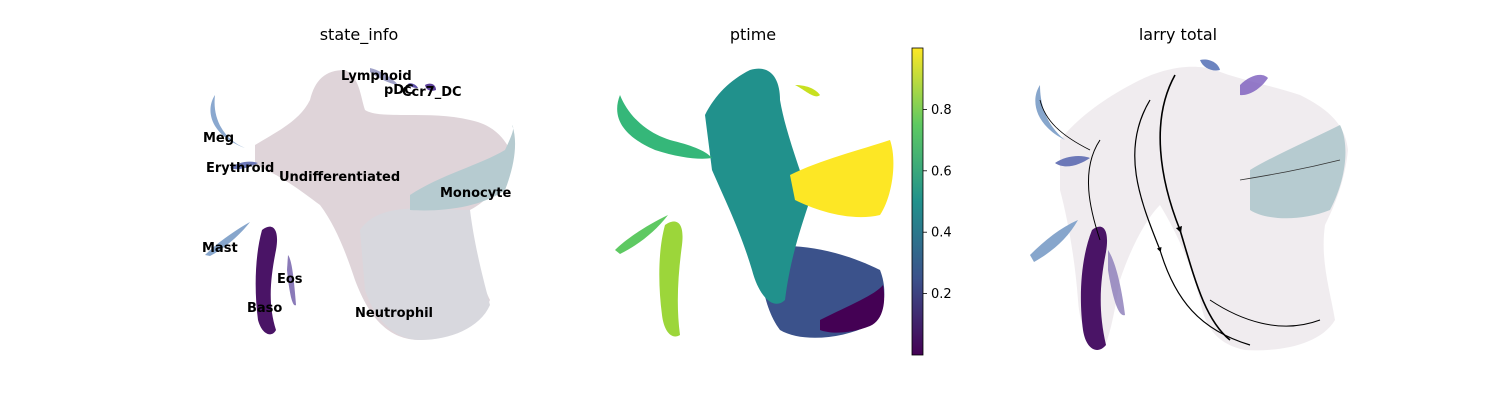 Image resolution: width=1500 pixels, height=400 pixels. I want to click on cluster-erythroid-region, so click(244, 165).